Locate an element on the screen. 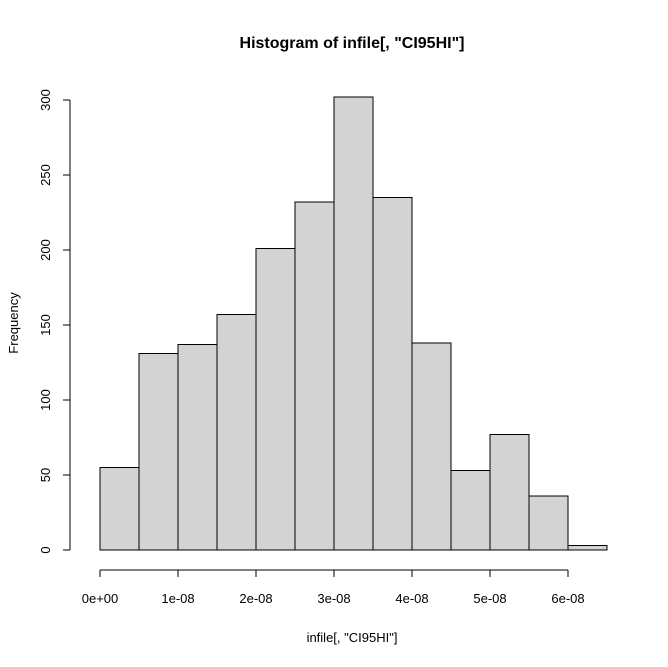 The width and height of the screenshot is (668, 667). y-tick-label-4: 200 is located at coordinates (45, 250).